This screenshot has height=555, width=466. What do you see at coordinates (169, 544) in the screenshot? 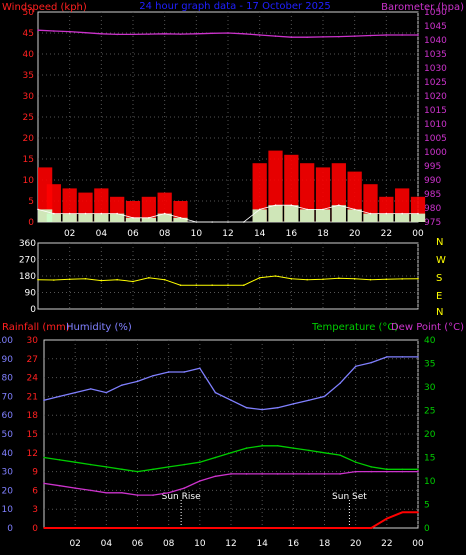
I see `temp-xtick: 08` at bounding box center [169, 544].